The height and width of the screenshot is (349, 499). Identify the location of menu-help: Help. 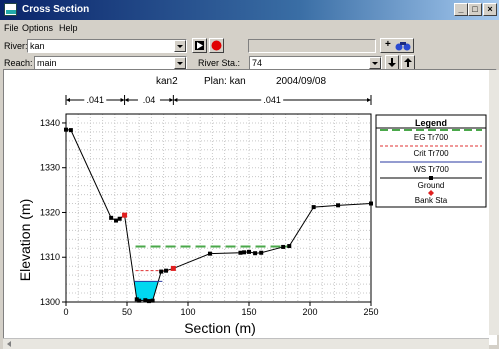
(68, 28).